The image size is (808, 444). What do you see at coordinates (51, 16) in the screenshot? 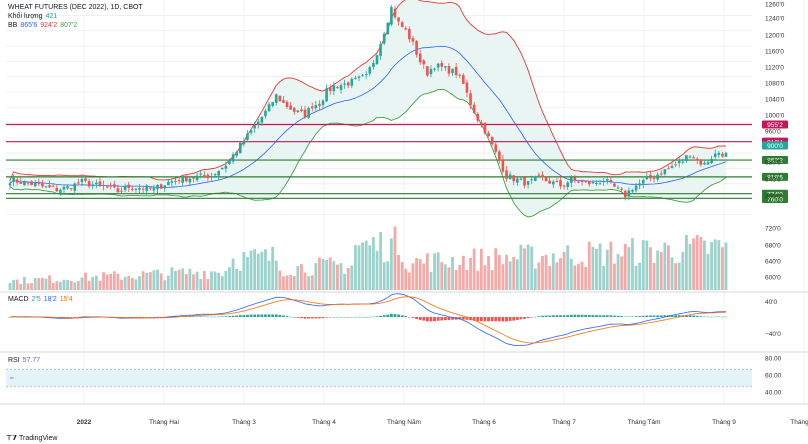
I see `volume-value: 421` at bounding box center [51, 16].